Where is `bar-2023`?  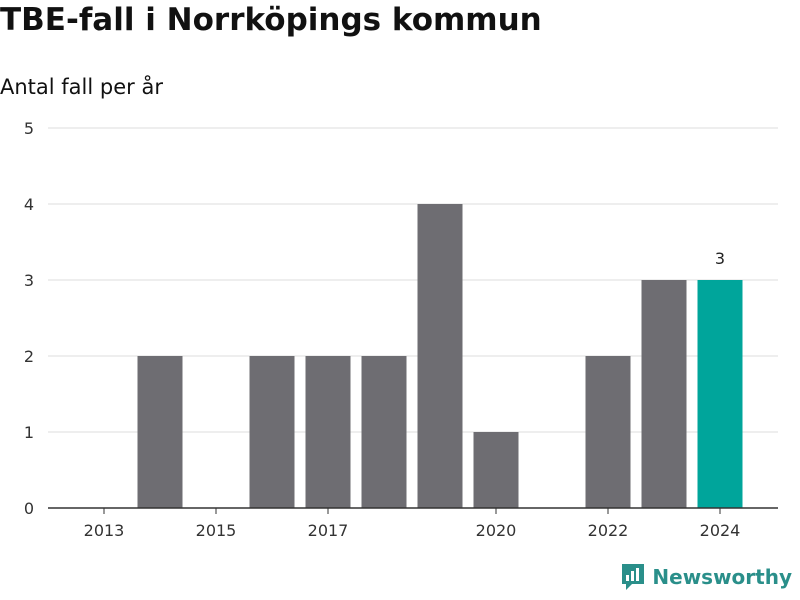
bar-2023 is located at coordinates (664, 394).